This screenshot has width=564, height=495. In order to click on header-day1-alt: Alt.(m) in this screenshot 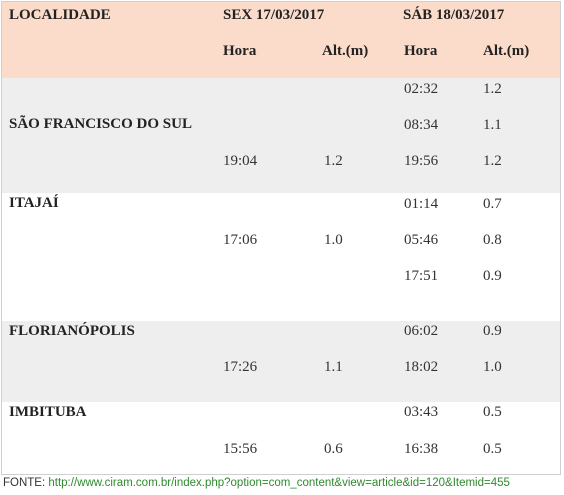, I will do `click(345, 51)`.